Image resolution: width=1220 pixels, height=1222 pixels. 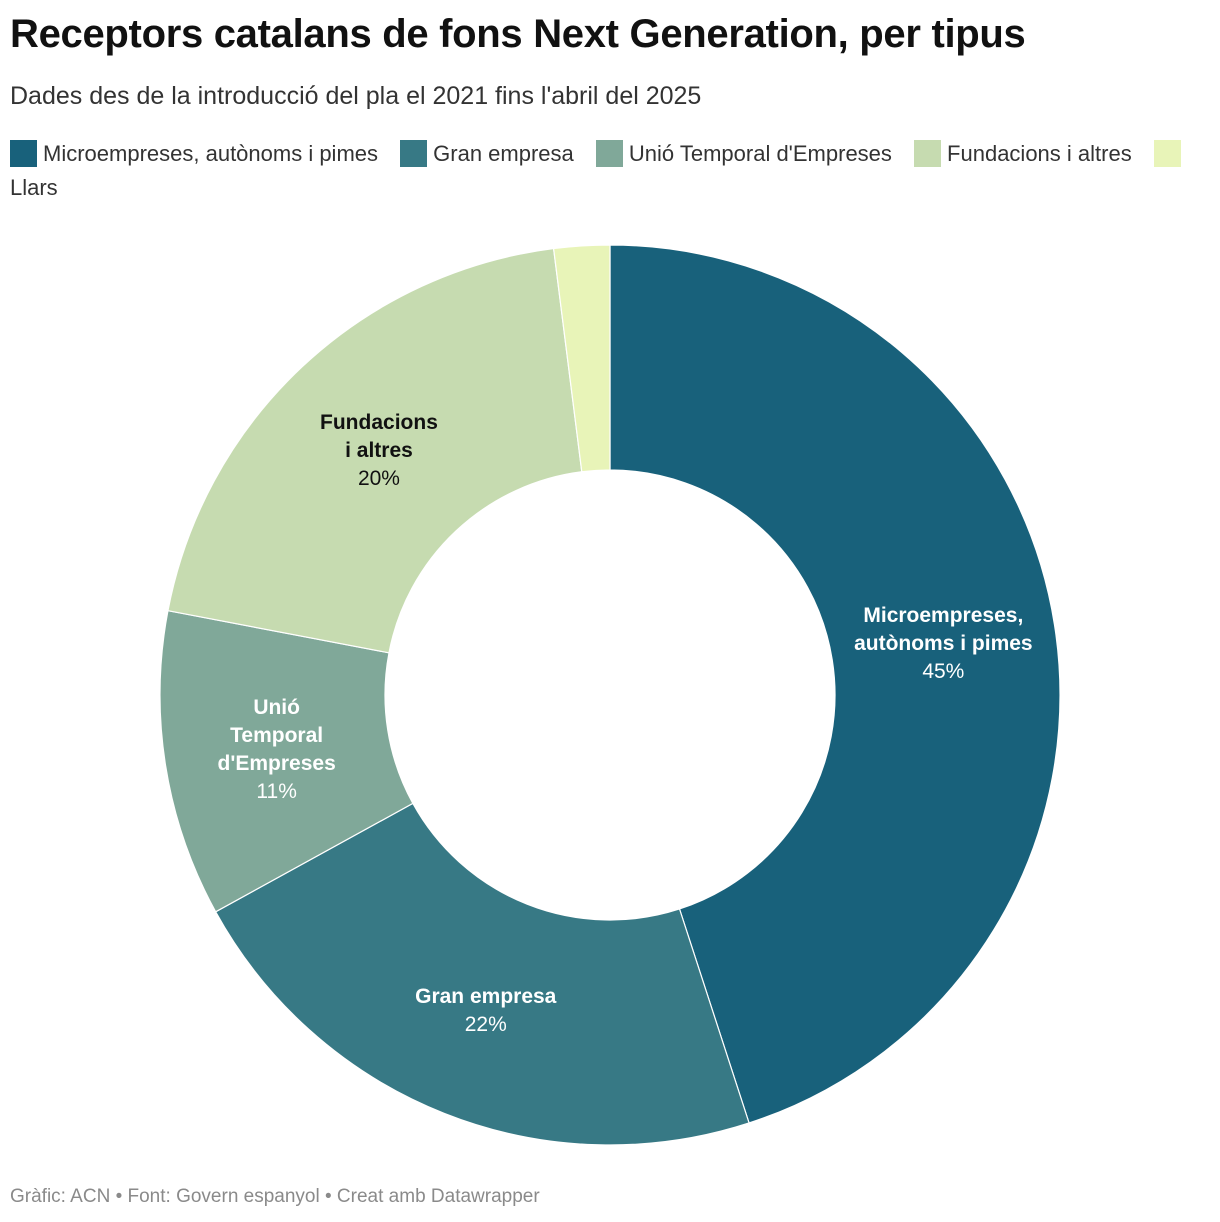 I want to click on legend-item-fundacions: Fundacions i altres, so click(x=1023, y=153).